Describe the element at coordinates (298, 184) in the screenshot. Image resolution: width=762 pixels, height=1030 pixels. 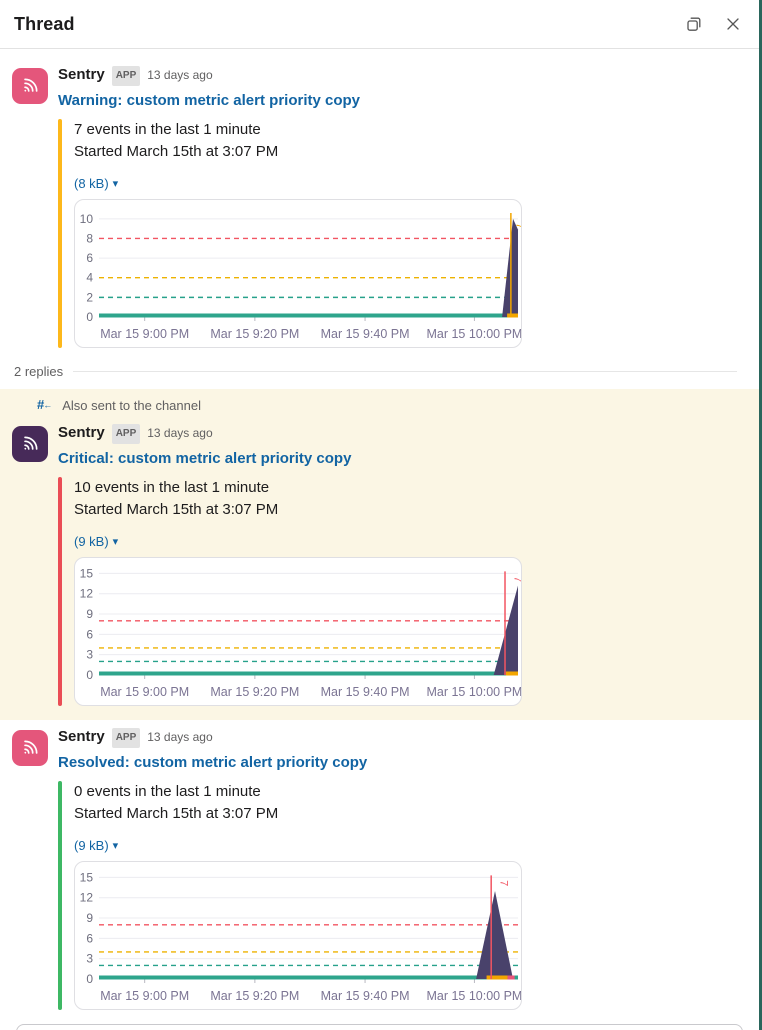
I see `attachment-size-toggle: (8 kB) ▾` at that location.